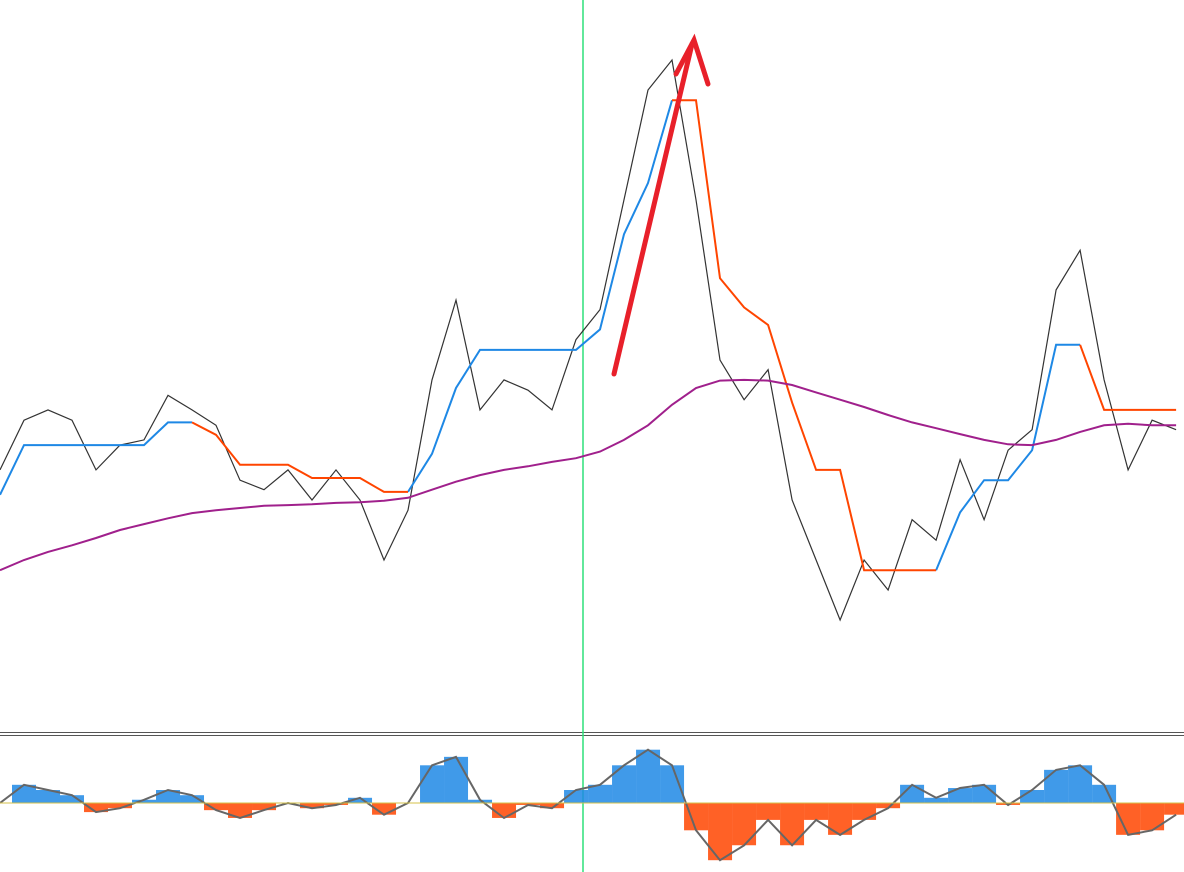 The width and height of the screenshot is (1184, 872). What do you see at coordinates (588, 805) in the screenshot?
I see `histogram-outline` at bounding box center [588, 805].